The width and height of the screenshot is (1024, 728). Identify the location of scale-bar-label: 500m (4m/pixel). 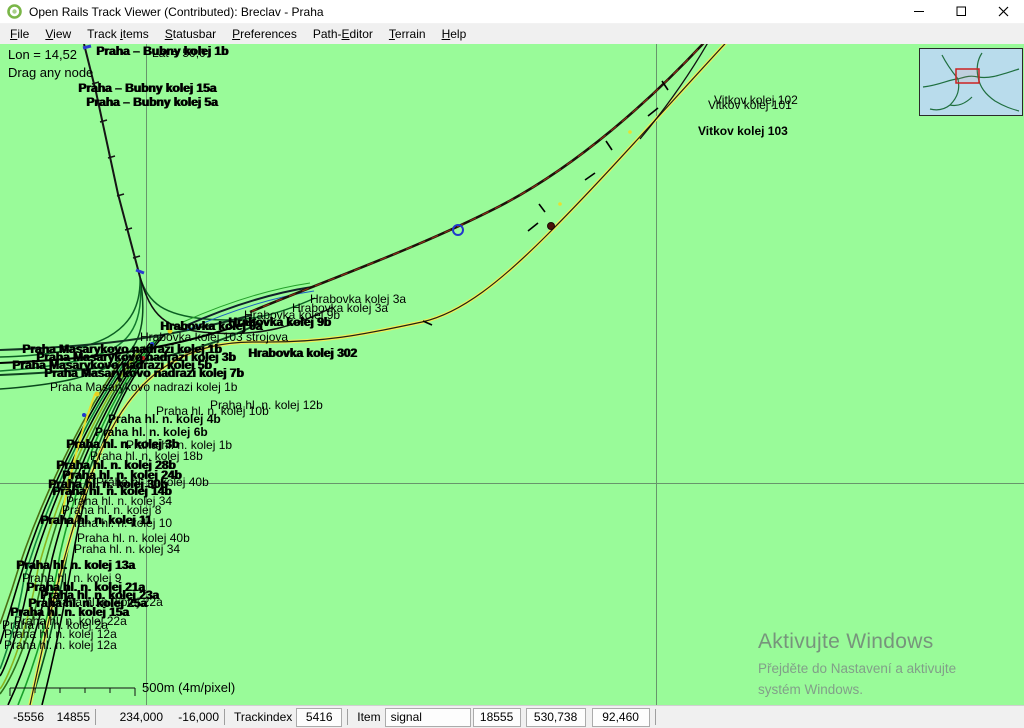
(189, 687).